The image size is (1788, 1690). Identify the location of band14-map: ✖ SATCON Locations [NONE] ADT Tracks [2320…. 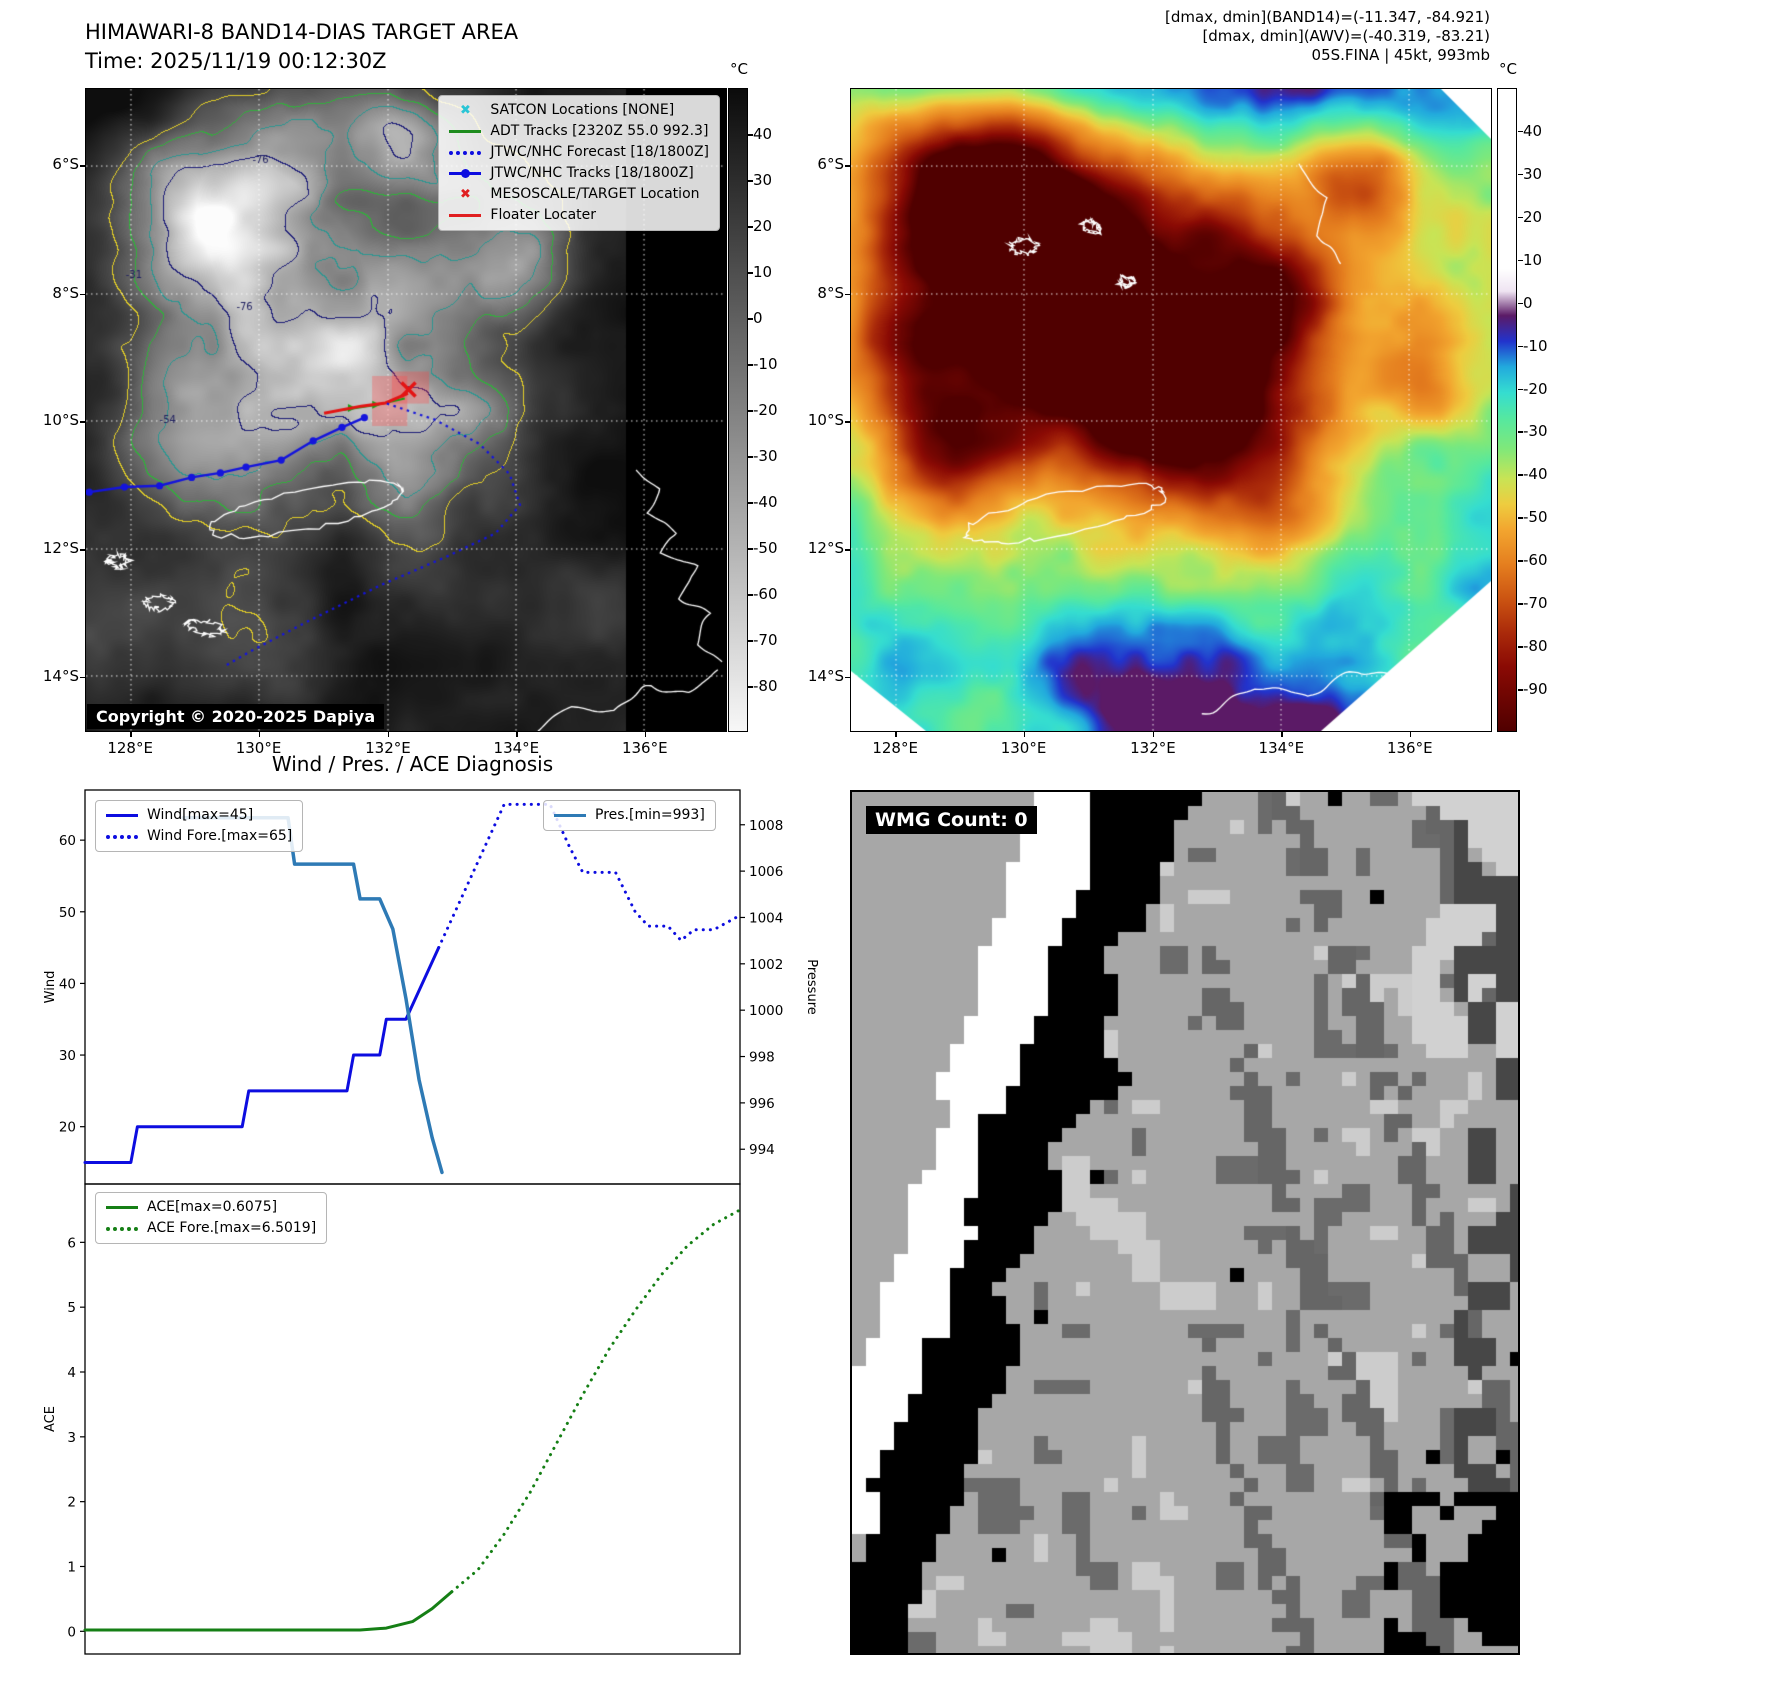
(406, 410).